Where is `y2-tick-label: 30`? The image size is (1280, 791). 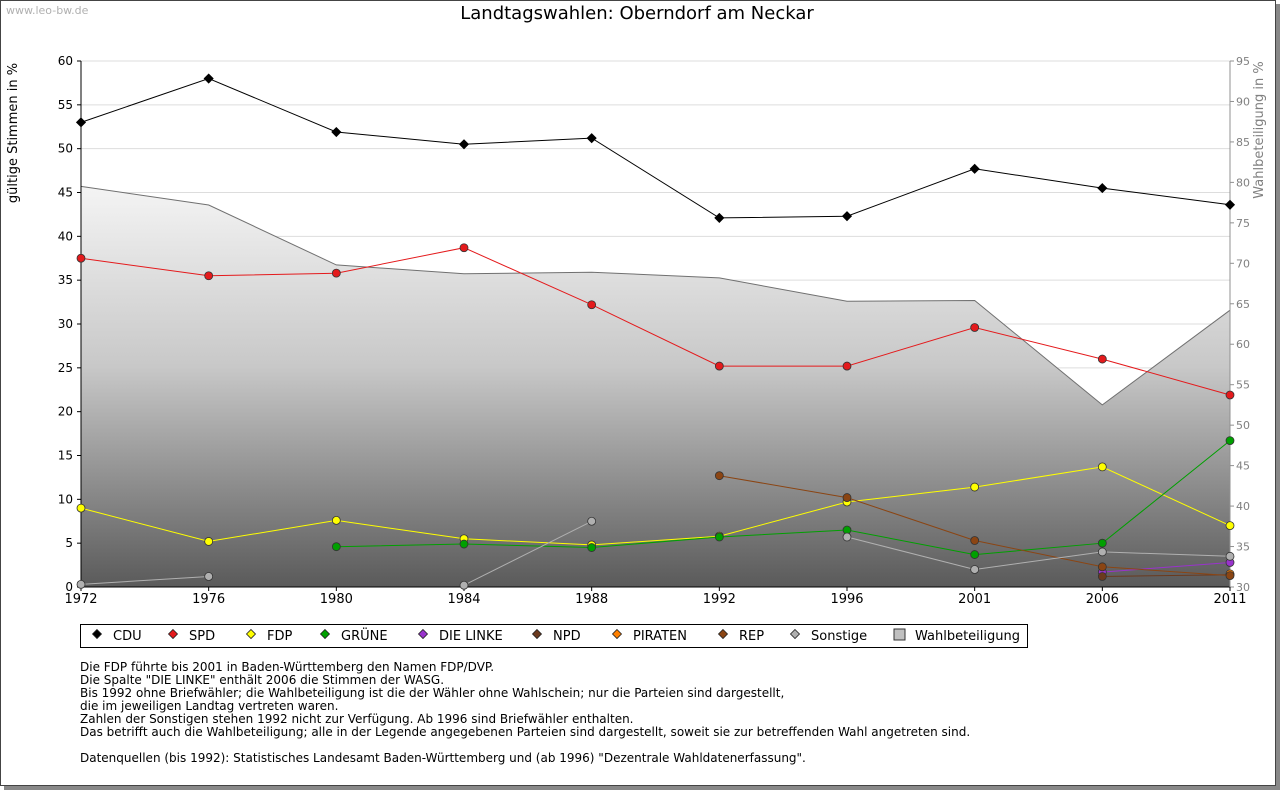
y2-tick-label: 30 is located at coordinates (1243, 587).